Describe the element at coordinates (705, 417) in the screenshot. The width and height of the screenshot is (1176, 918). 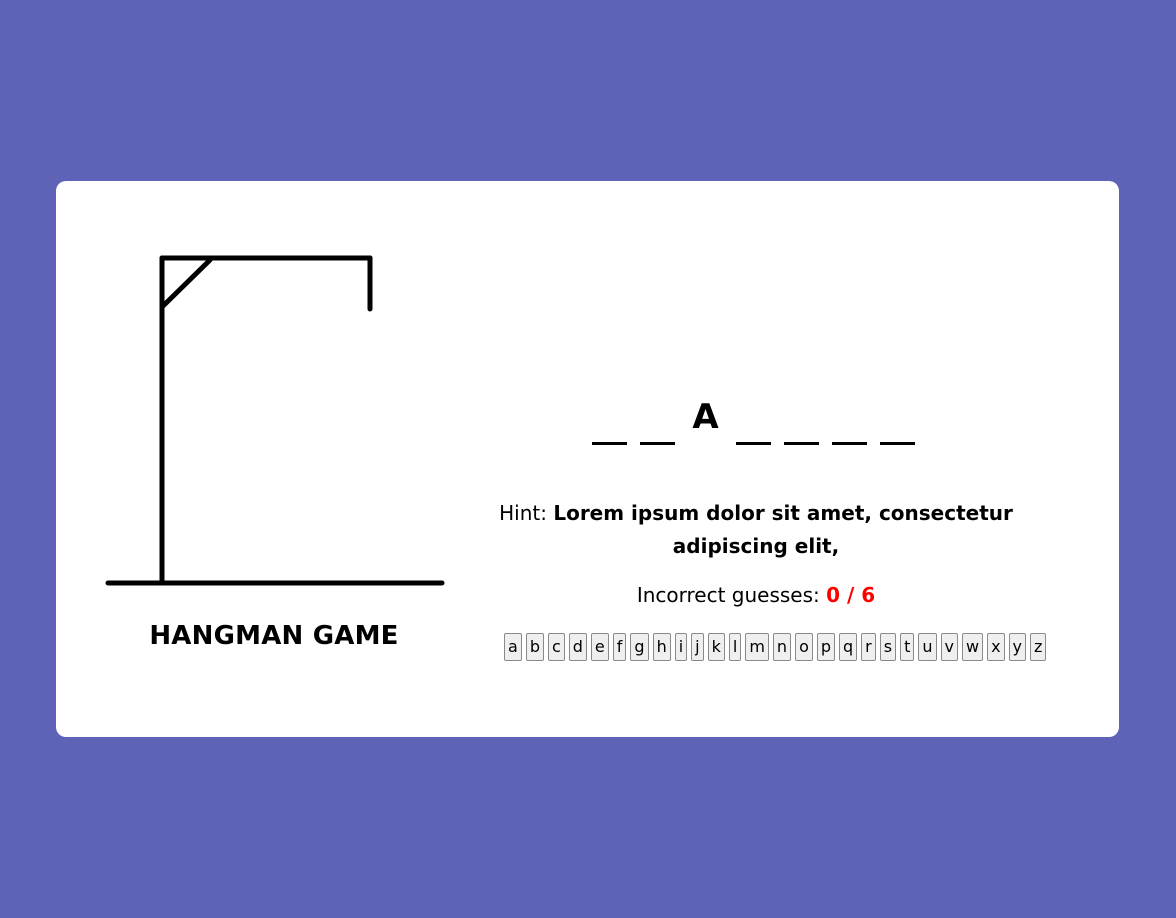
I see `letter-slot: A` at that location.